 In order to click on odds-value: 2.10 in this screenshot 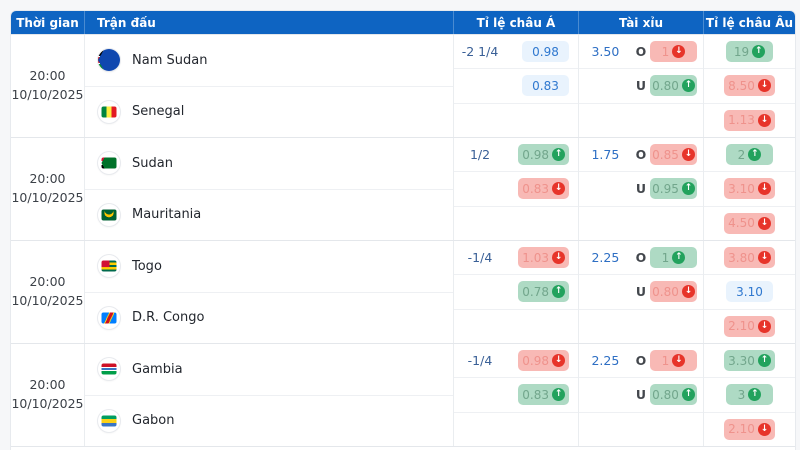, I will do `click(741, 429)`.